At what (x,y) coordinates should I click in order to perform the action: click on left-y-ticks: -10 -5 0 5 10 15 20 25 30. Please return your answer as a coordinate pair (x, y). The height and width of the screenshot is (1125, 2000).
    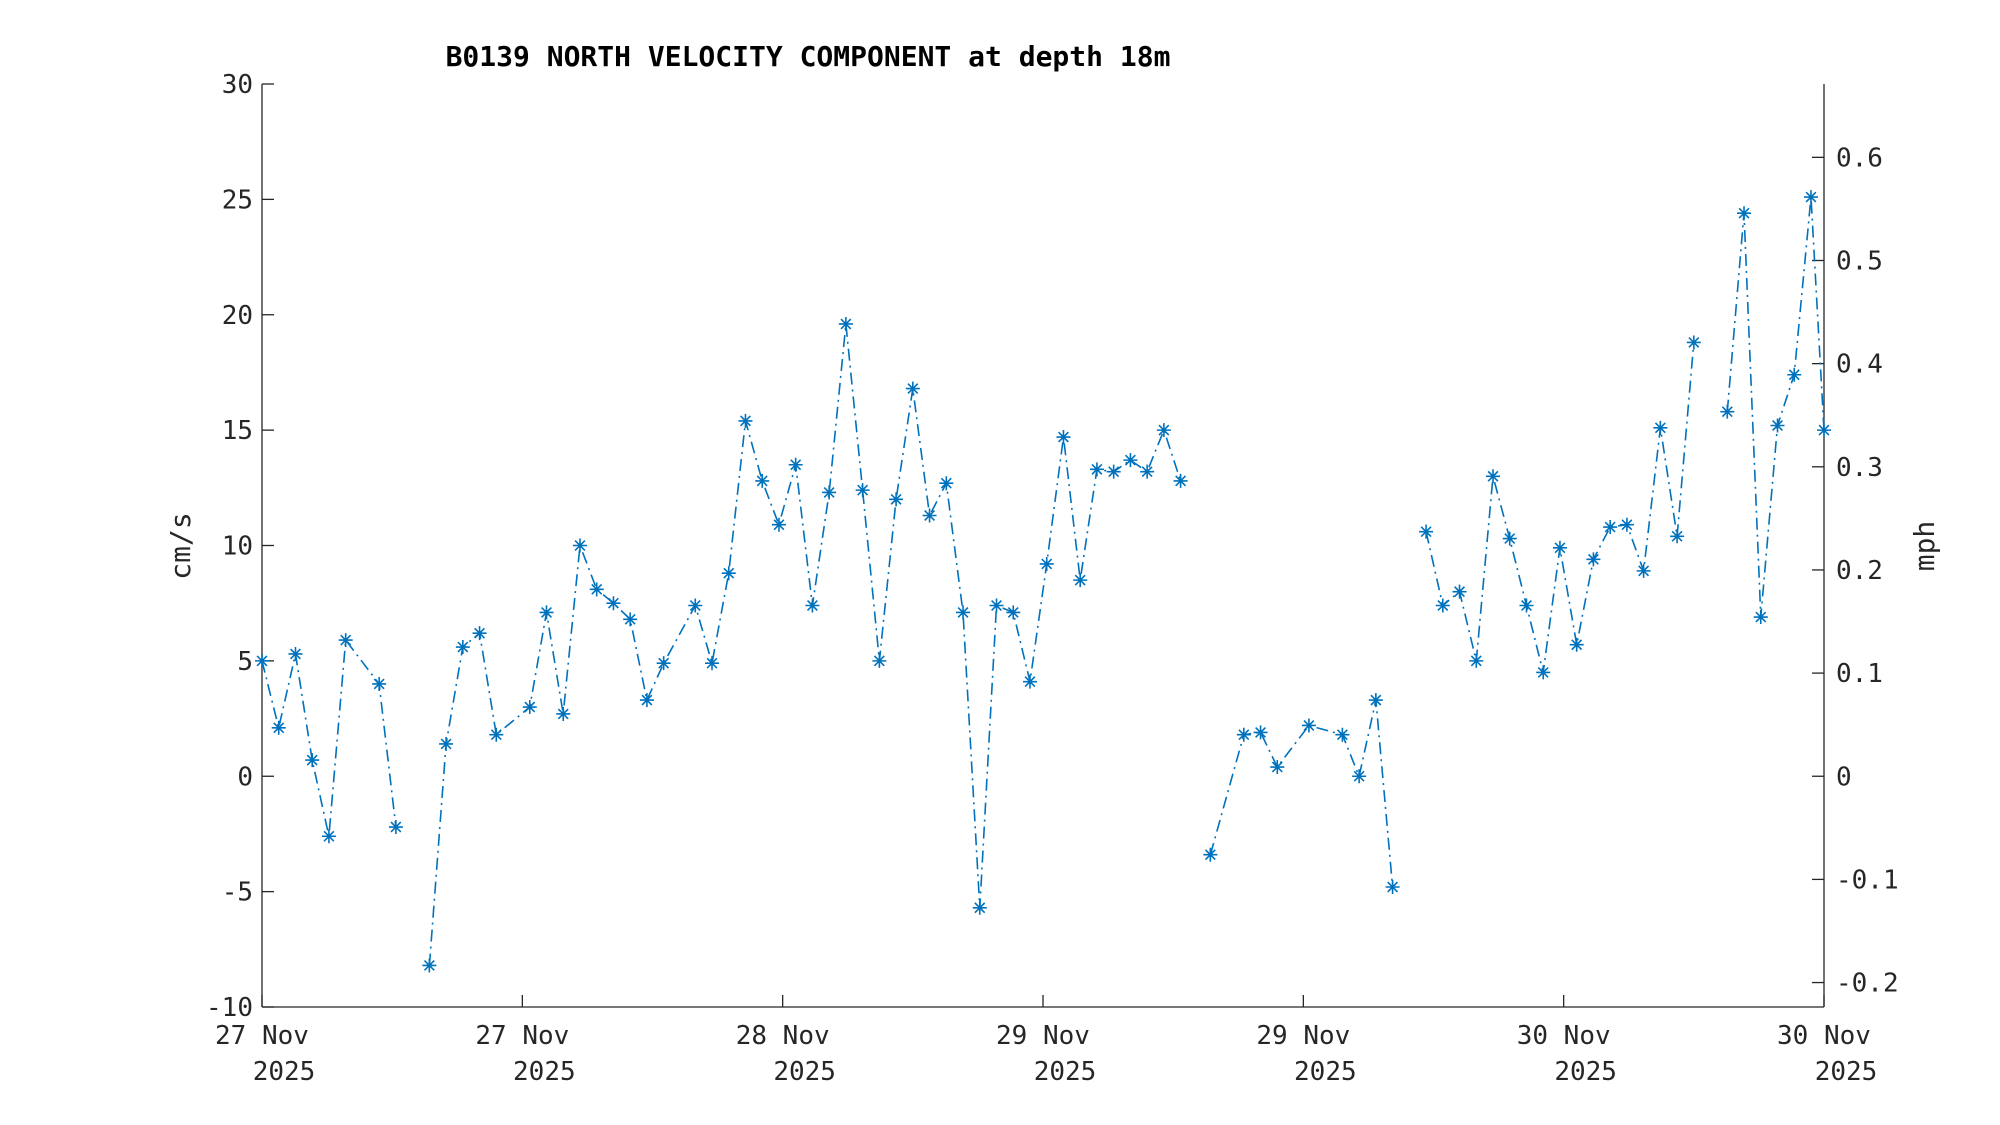
    Looking at the image, I should click on (240, 546).